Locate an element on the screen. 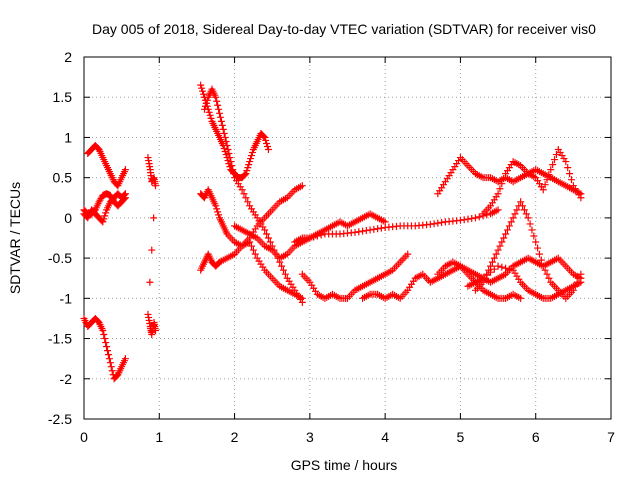  series-track-m is located at coordinates (396, 226).